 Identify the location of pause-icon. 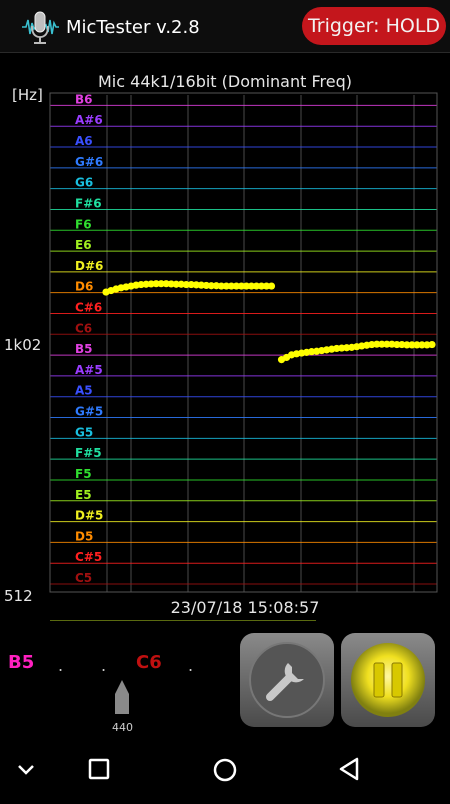
(388, 680).